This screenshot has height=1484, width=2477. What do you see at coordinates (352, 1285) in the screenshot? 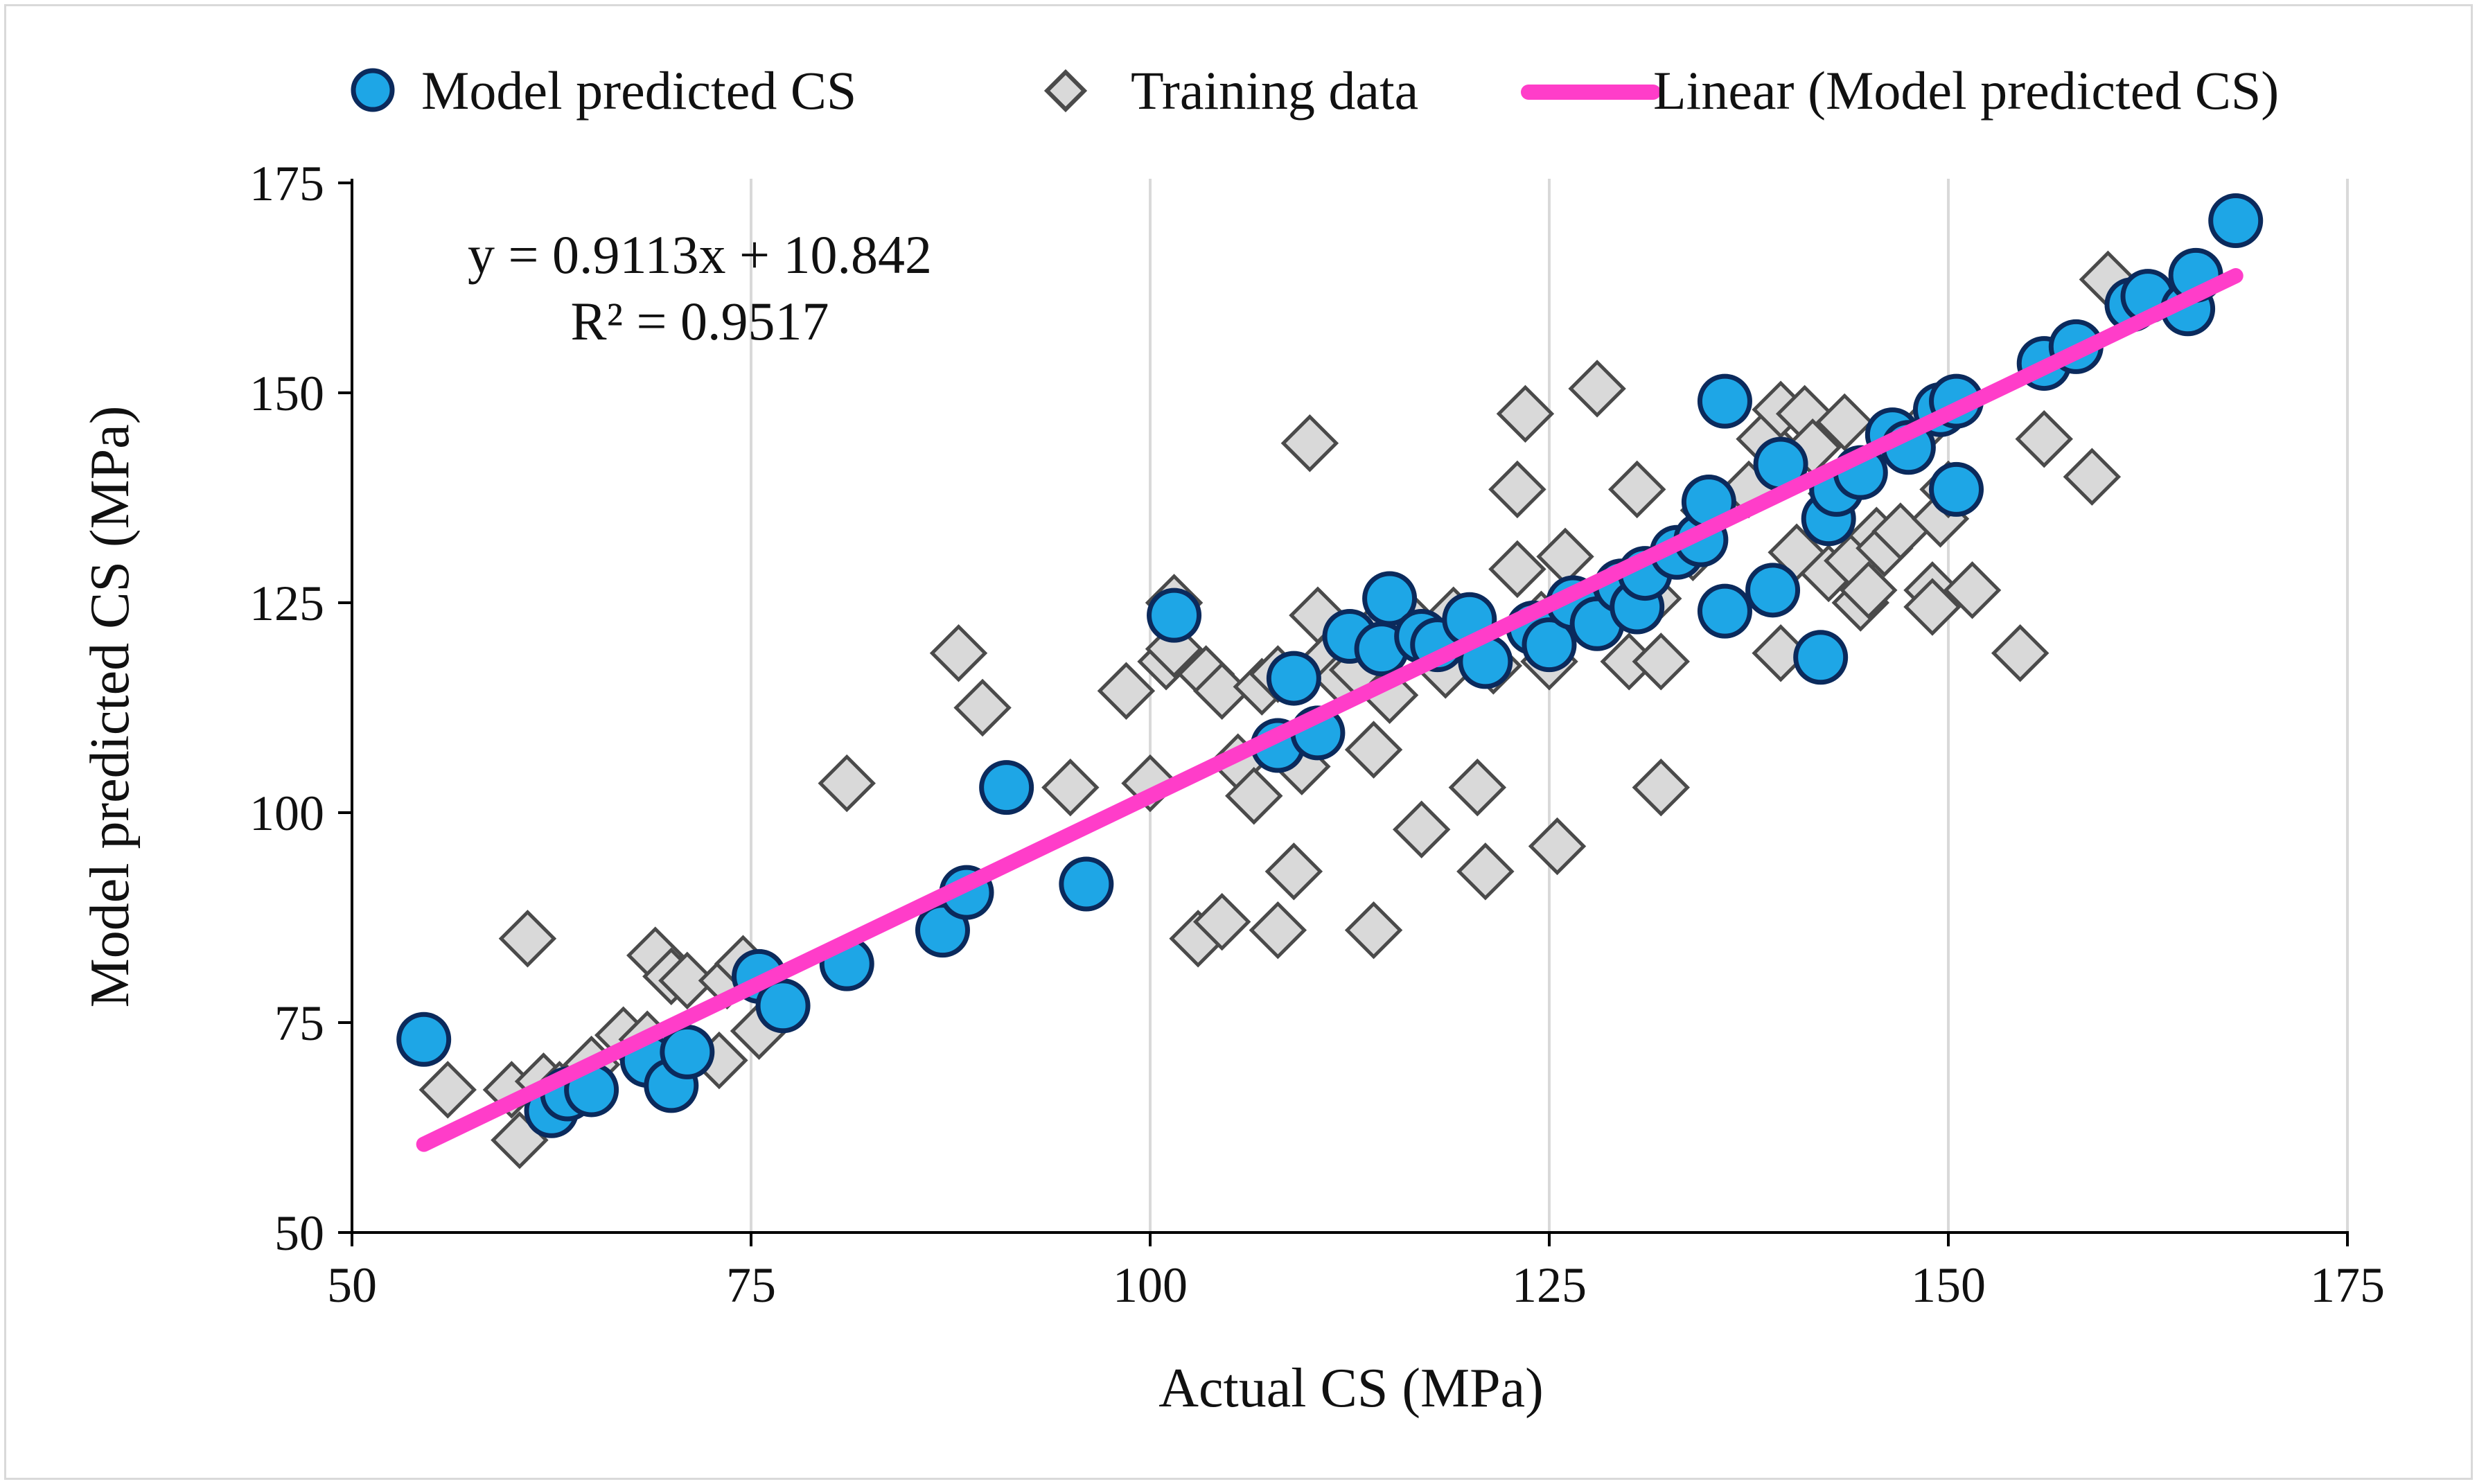
I see `x-tick-label: 50` at bounding box center [352, 1285].